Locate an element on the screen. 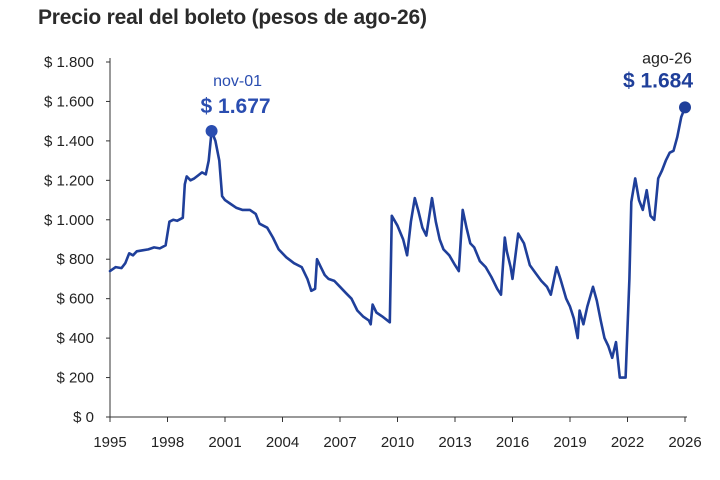 Image resolution: width=720 pixels, height=480 pixels. annotation-date-label: nov-01 is located at coordinates (237, 81).